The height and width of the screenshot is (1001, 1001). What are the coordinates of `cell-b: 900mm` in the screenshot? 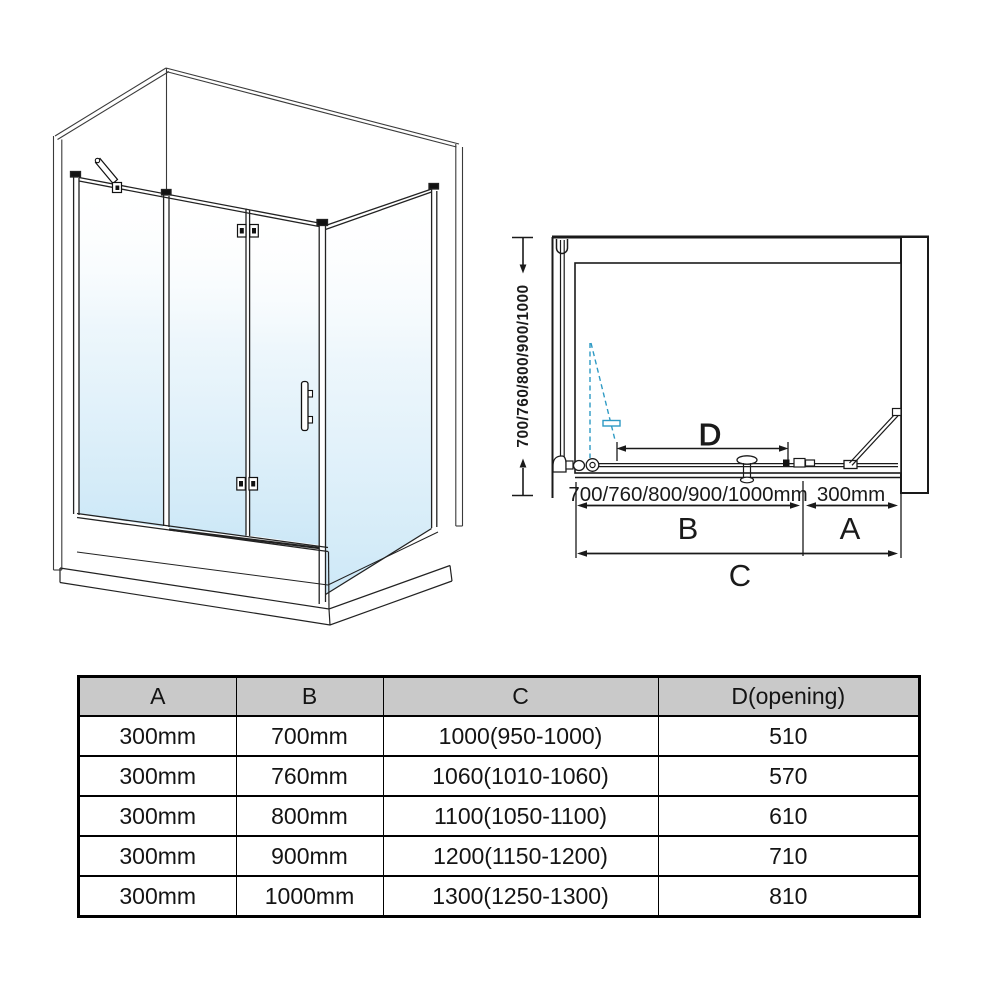 It's located at (309, 856).